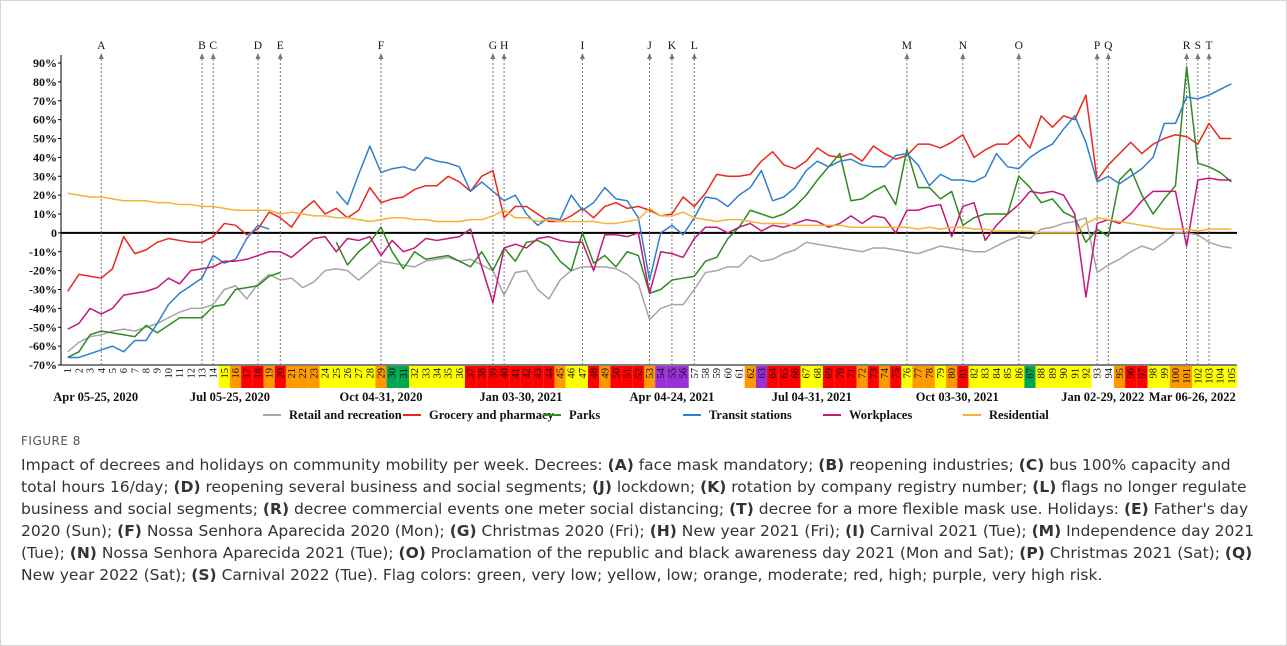 Image resolution: width=1287 pixels, height=646 pixels. Describe the element at coordinates (43, 327) in the screenshot. I see `y-tick-label: -50%` at that location.